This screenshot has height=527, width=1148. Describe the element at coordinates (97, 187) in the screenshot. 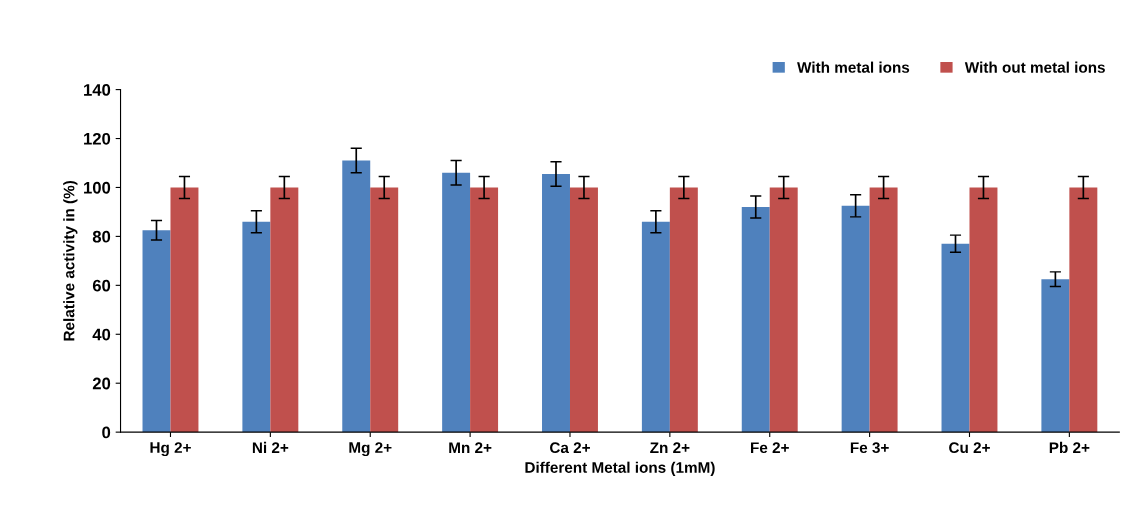

I see `y-tick-label: 100` at that location.